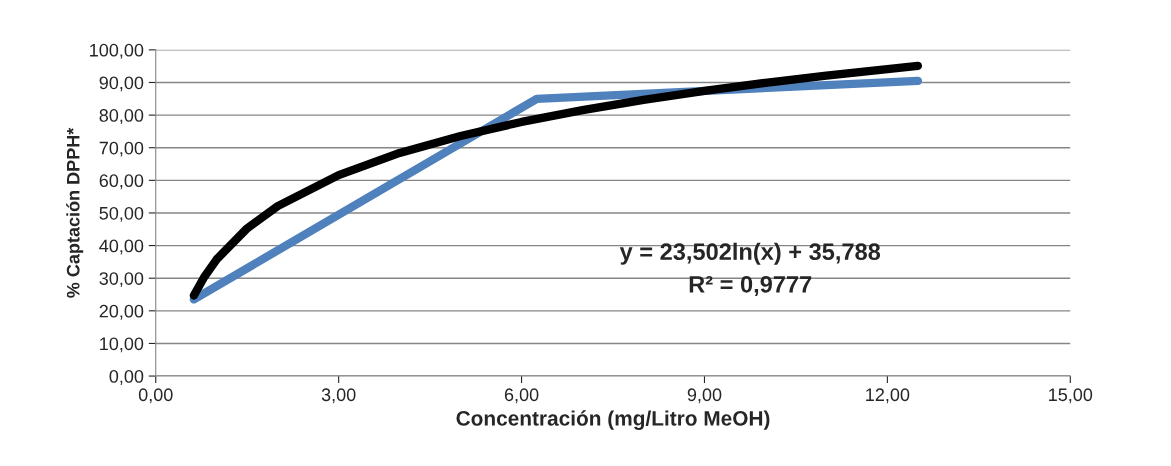  What do you see at coordinates (121, 214) in the screenshot?
I see `y-tick-label: 50,00` at bounding box center [121, 214].